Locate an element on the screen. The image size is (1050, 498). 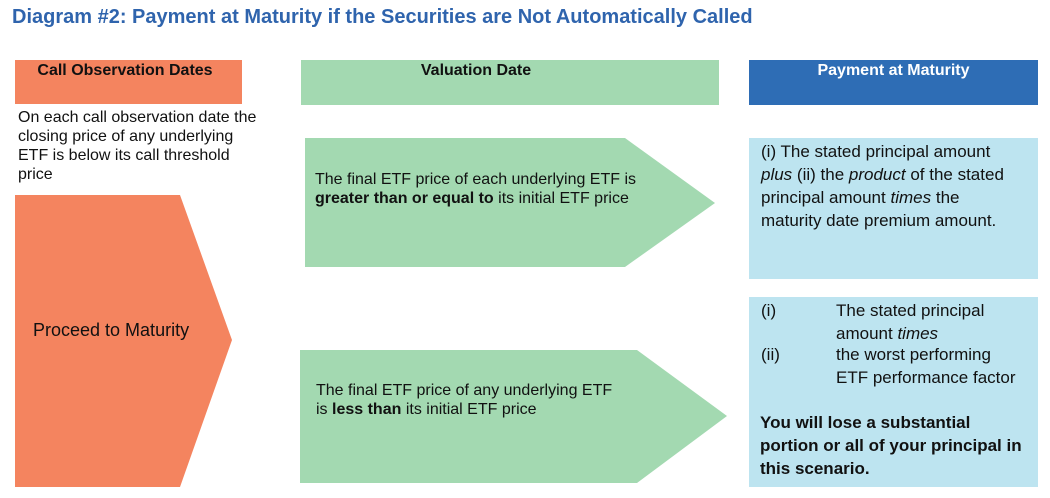
column-header: Payment at Maturity is located at coordinates (893, 70).